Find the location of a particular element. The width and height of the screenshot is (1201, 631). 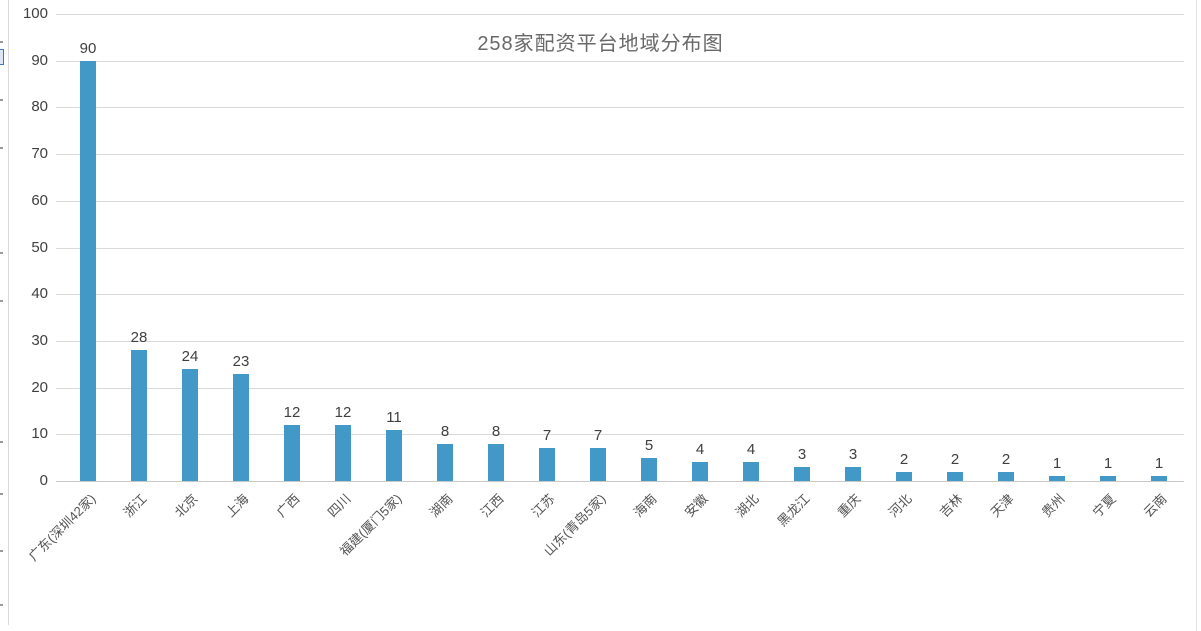

bar-value-label: 28 is located at coordinates (139, 337).